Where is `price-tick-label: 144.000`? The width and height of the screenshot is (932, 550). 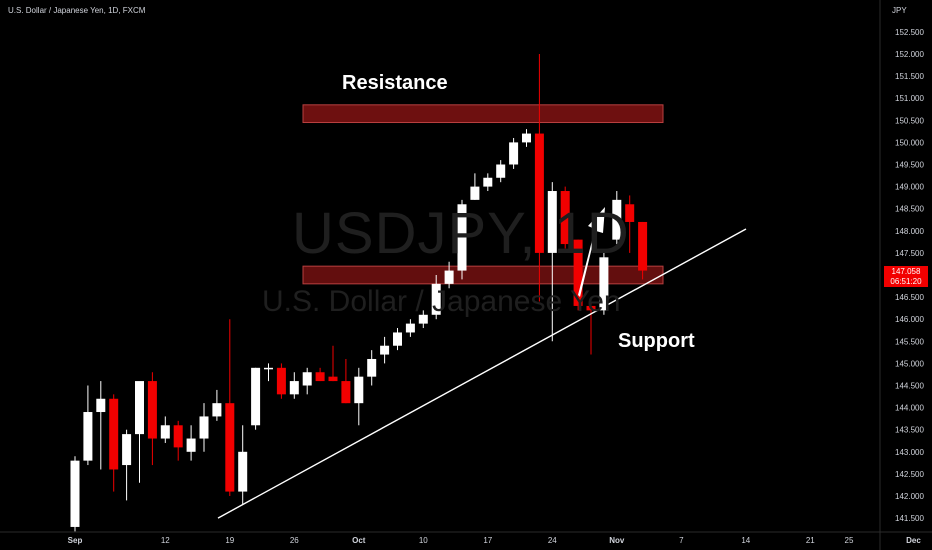
price-tick-label: 144.000 is located at coordinates (909, 408).